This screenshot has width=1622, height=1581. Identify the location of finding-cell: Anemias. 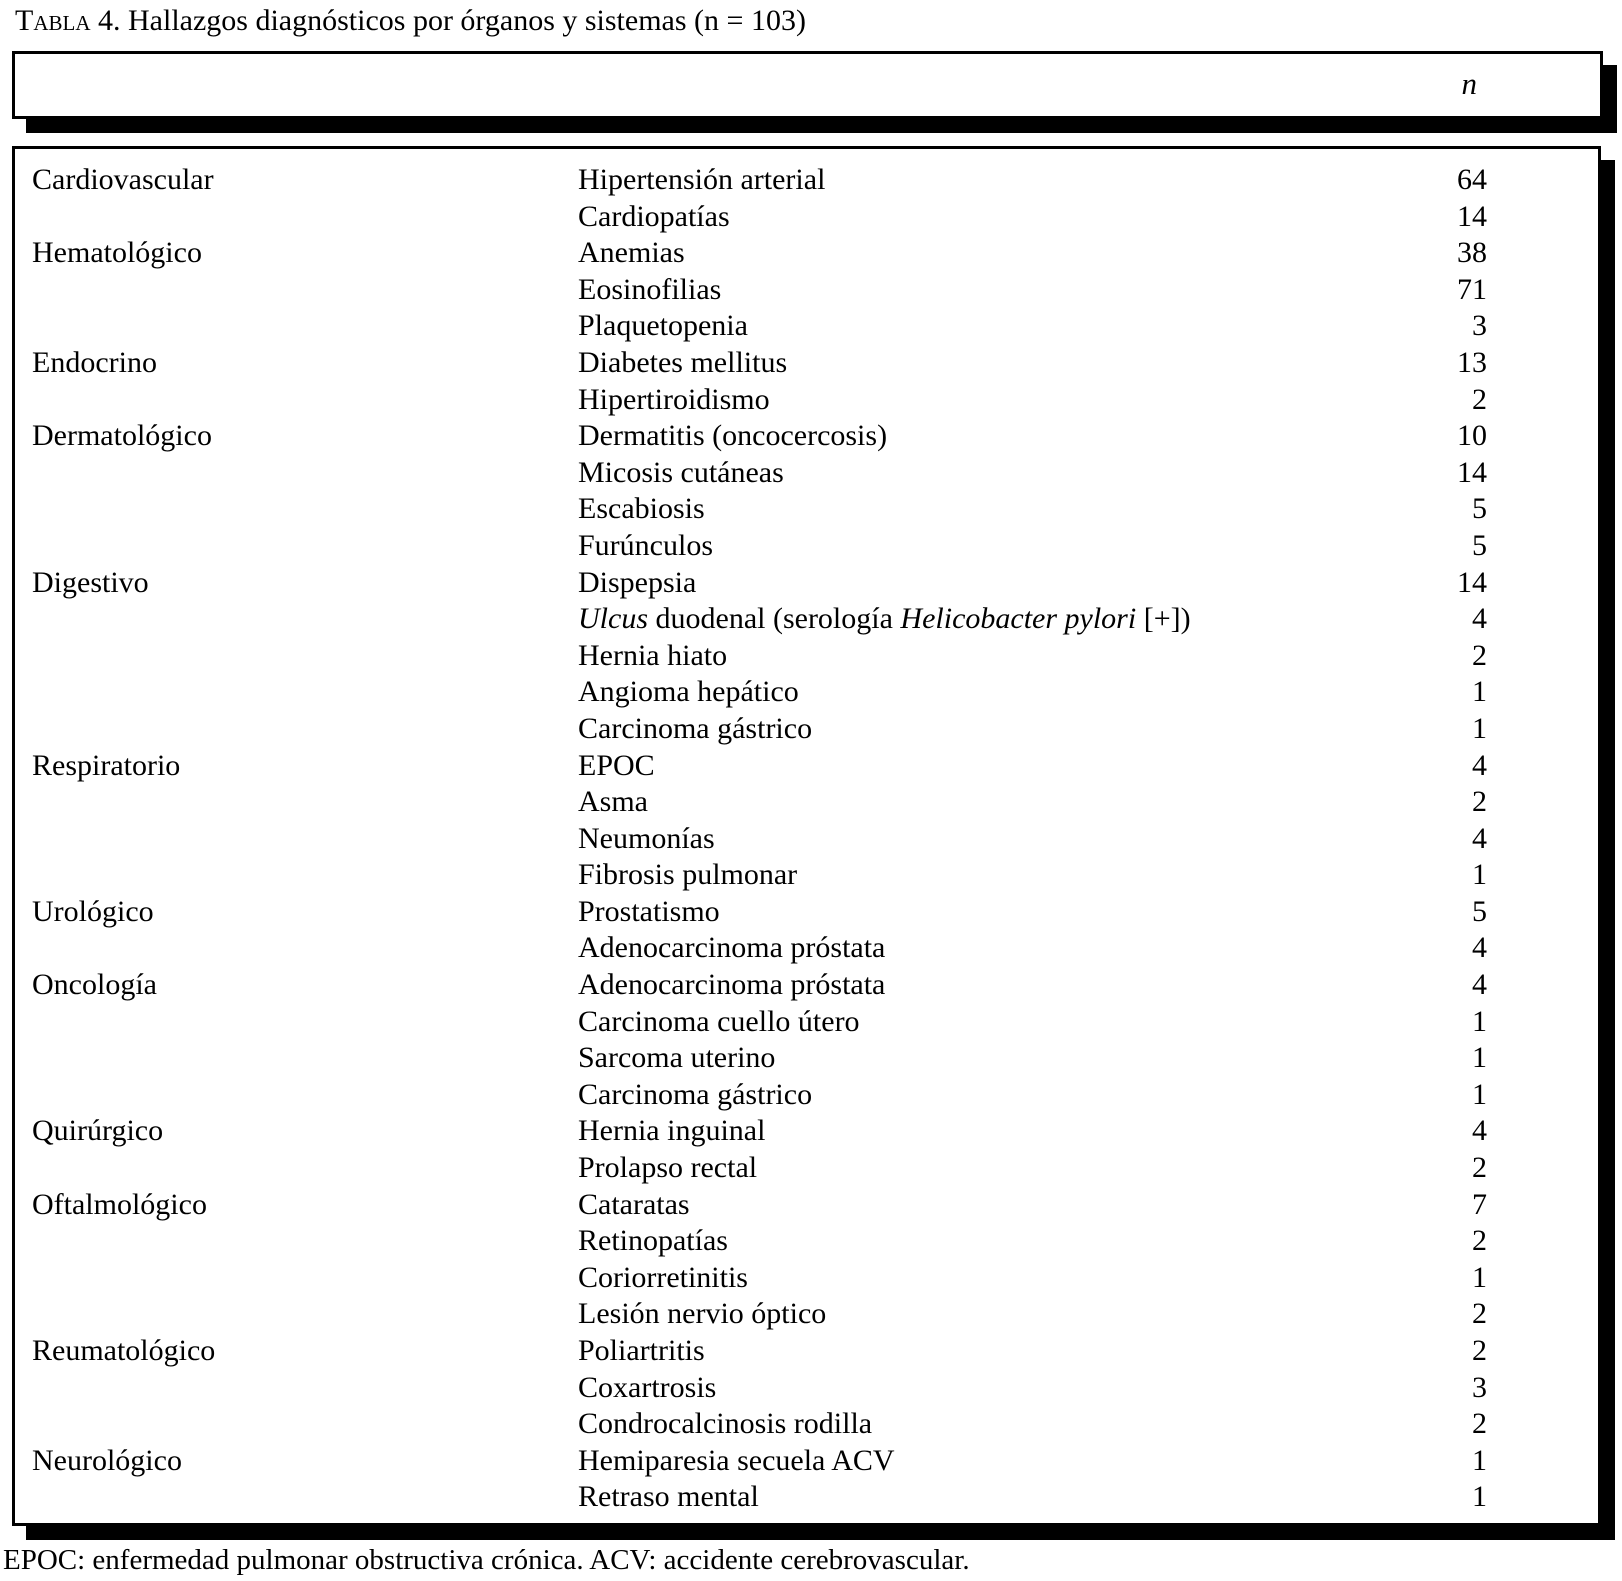
(631, 253).